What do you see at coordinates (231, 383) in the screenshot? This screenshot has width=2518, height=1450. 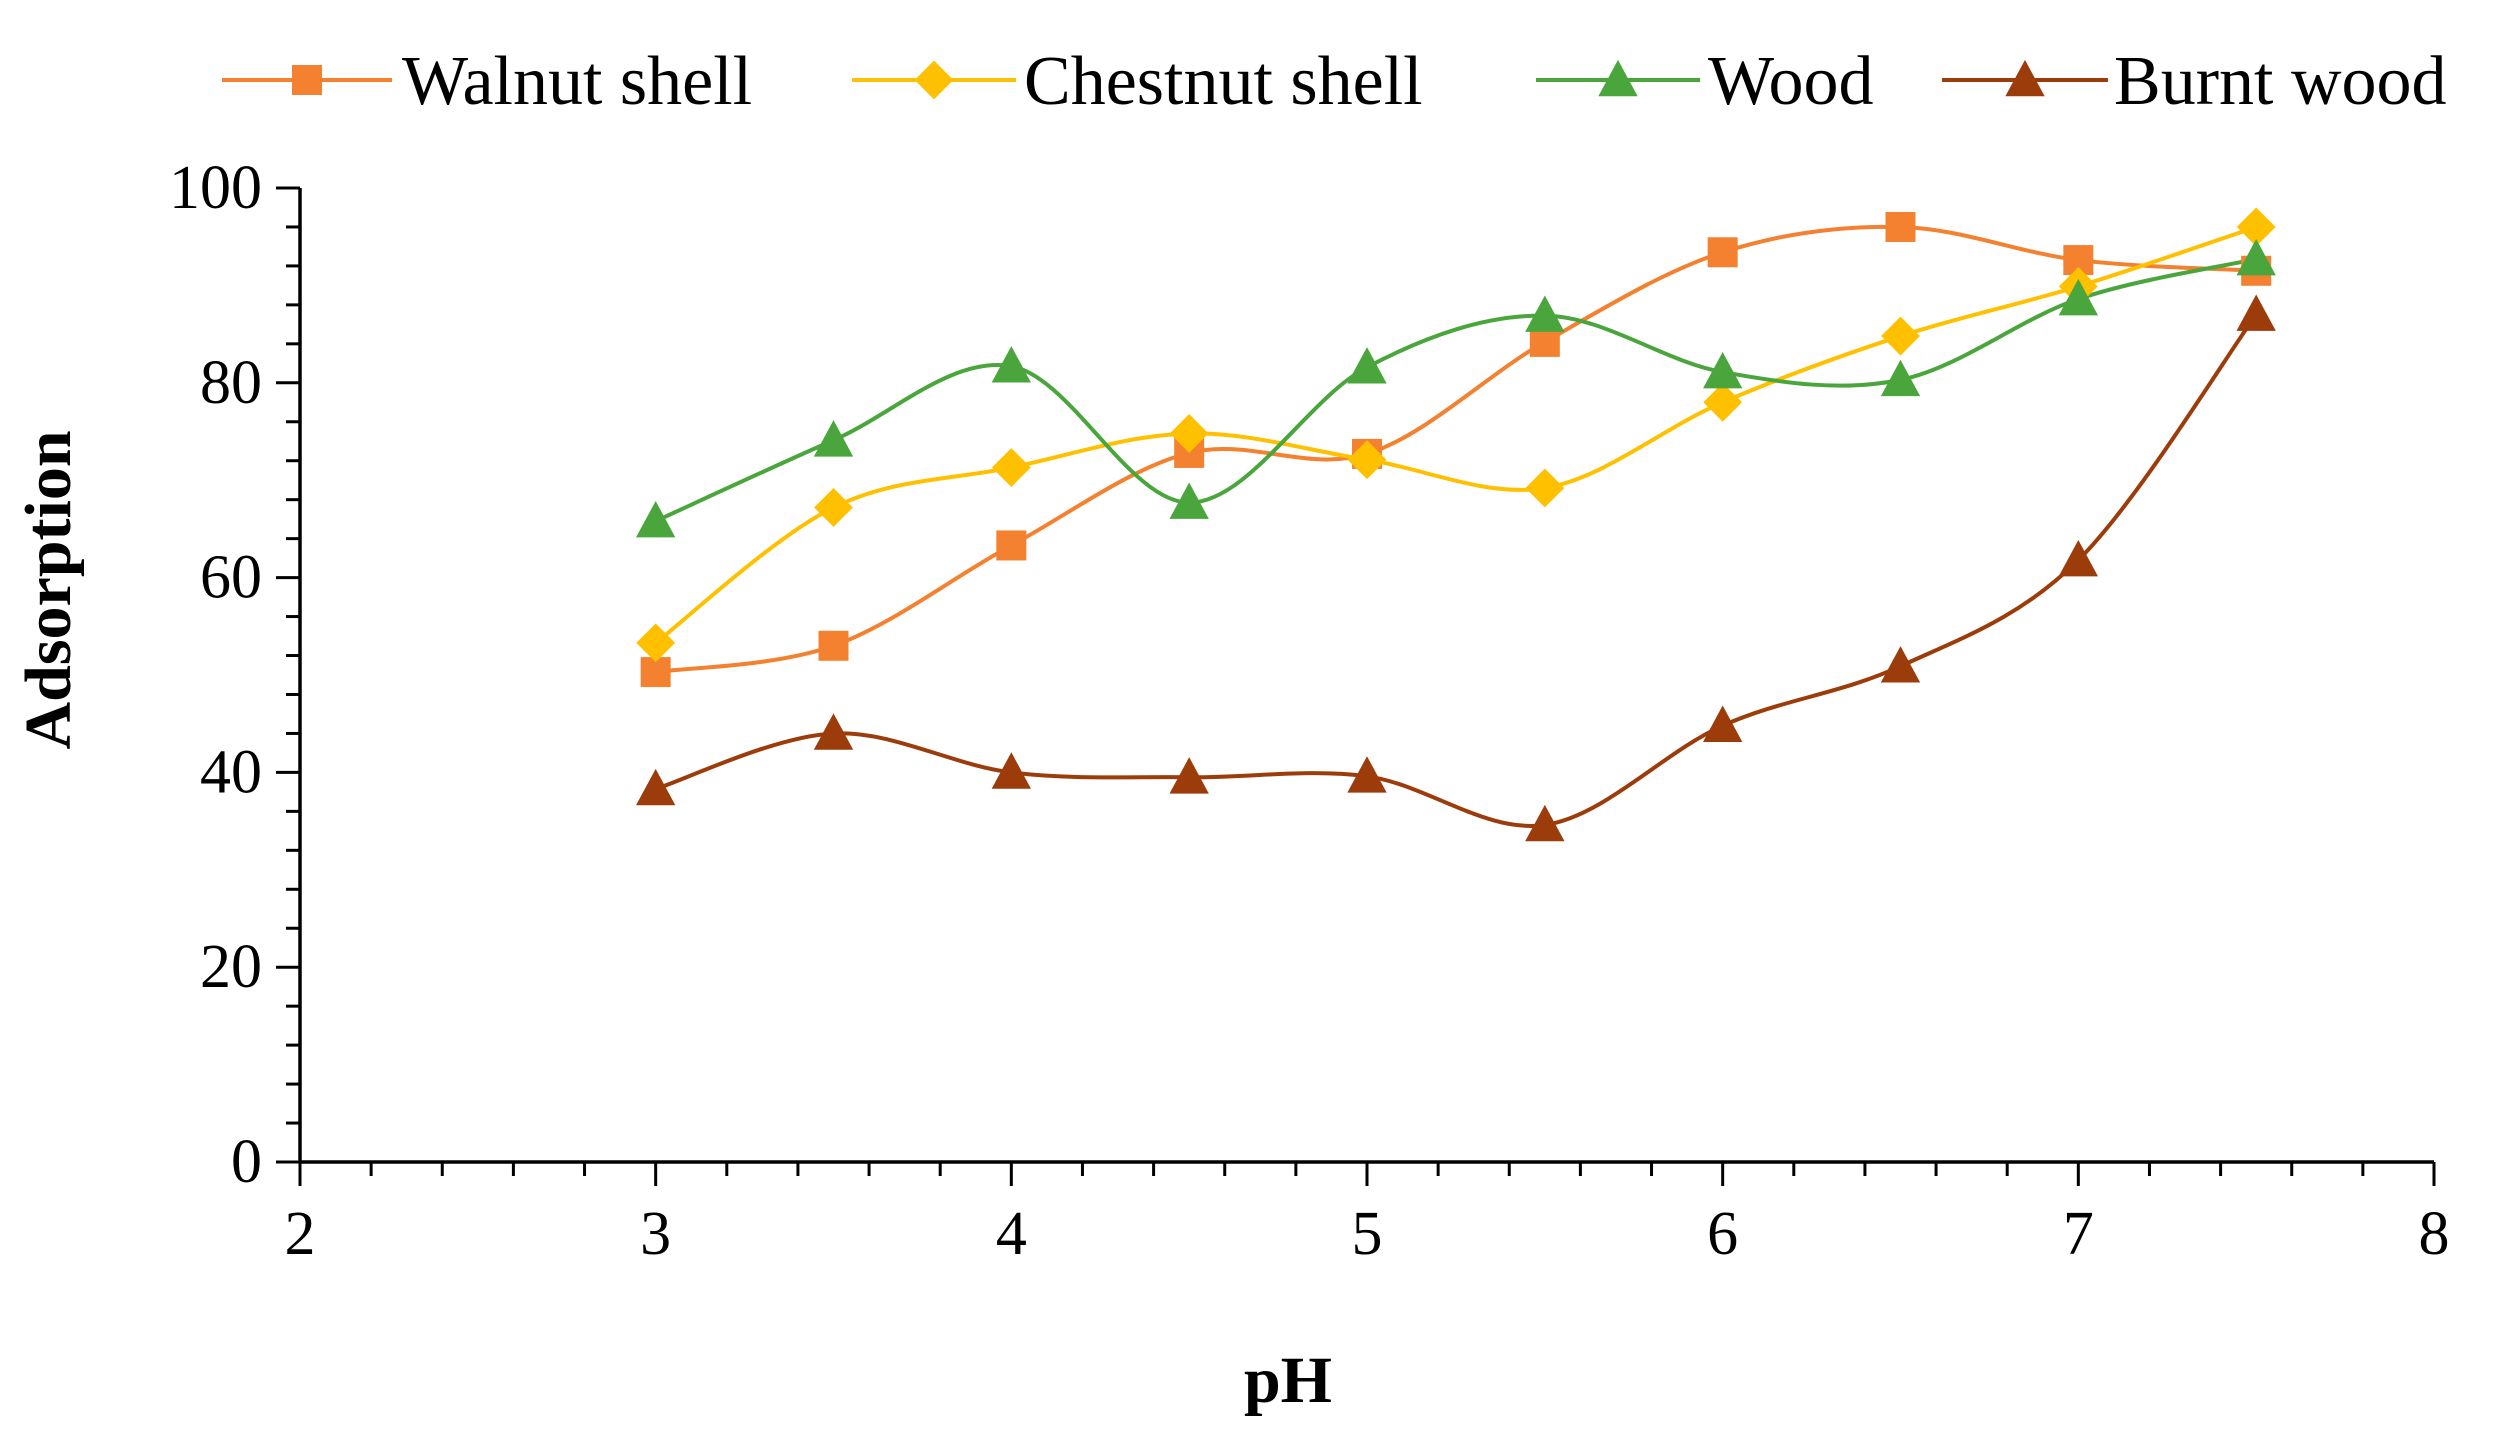 I see `y-tick-label: 80` at bounding box center [231, 383].